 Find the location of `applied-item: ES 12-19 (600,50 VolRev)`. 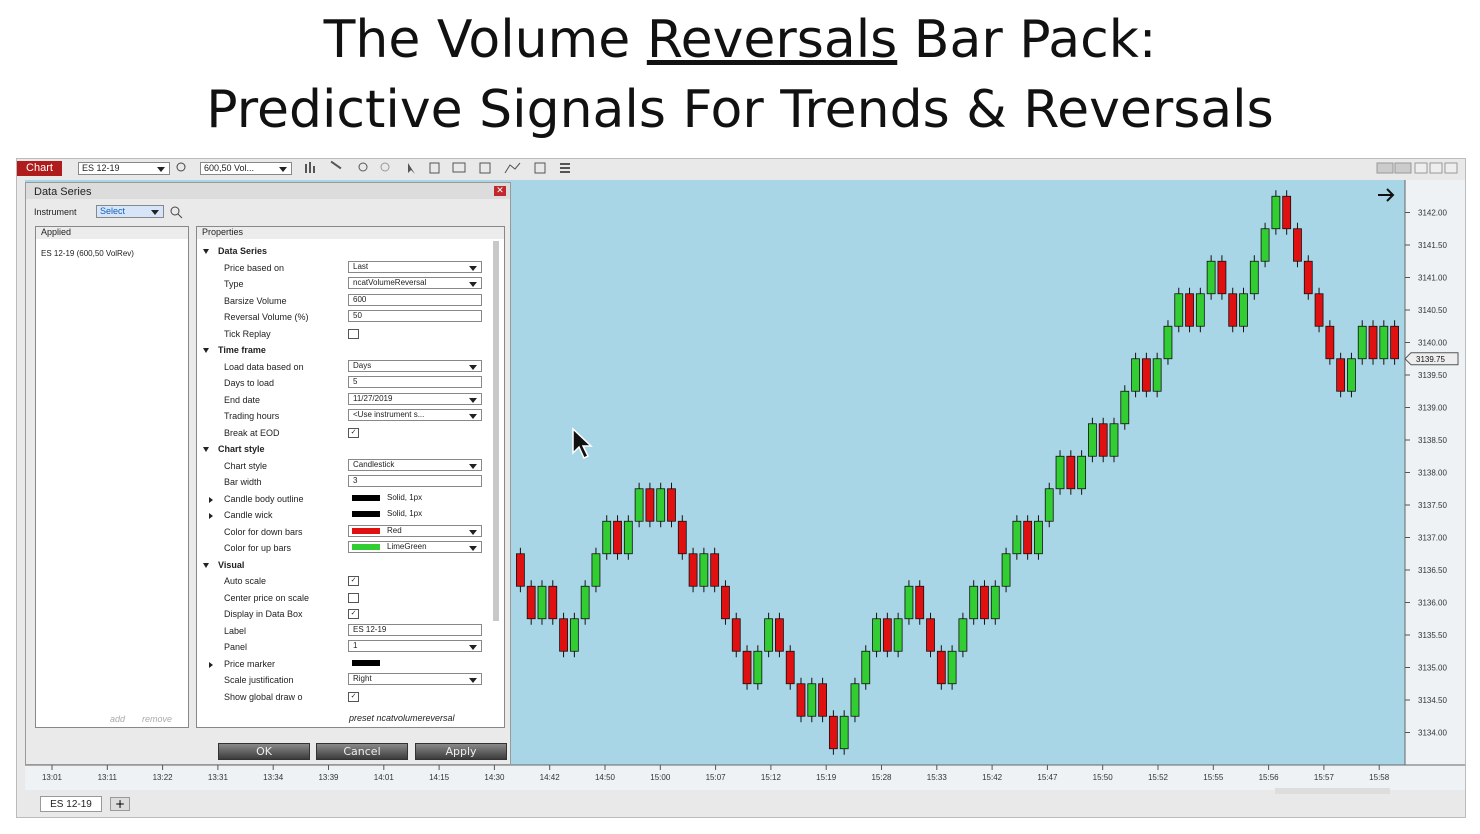

applied-item: ES 12-19 (600,50 VolRev) is located at coordinates (87, 253).